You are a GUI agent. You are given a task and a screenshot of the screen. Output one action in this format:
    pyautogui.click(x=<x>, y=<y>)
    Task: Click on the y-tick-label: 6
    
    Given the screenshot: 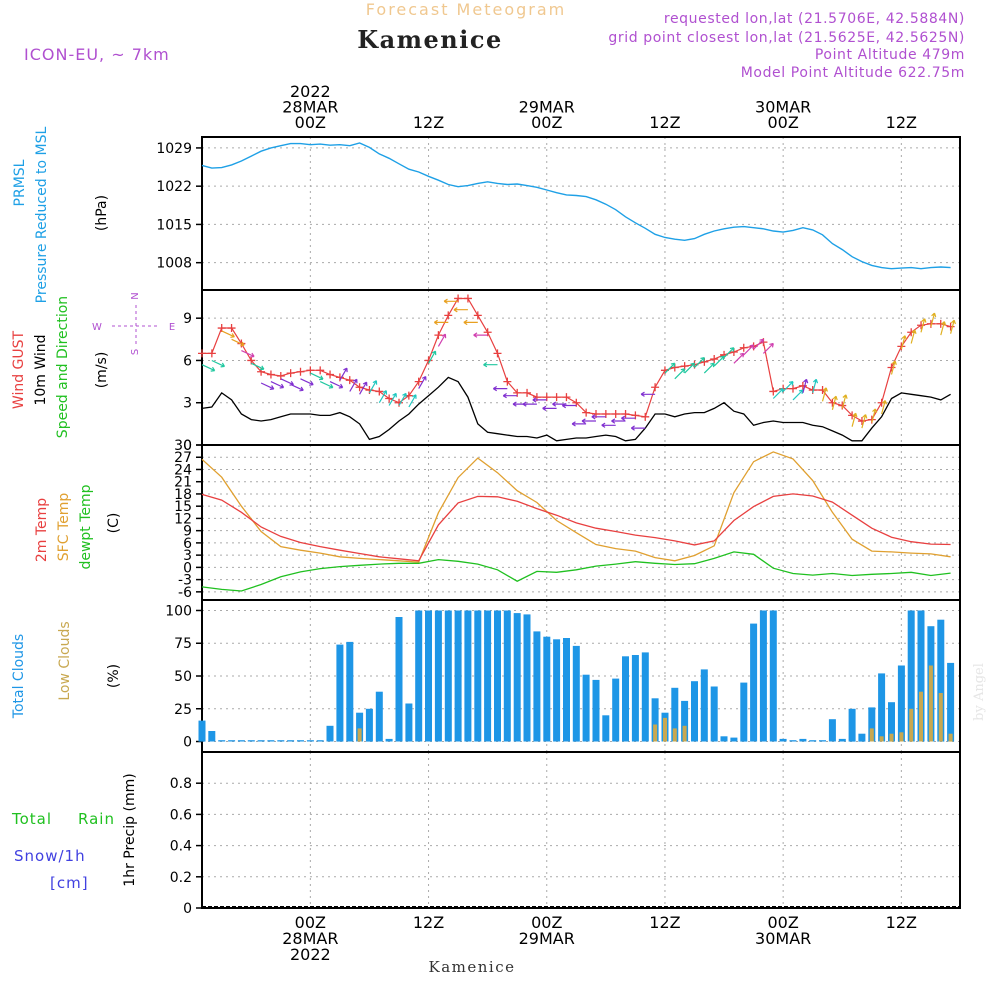 What is the action you would take?
    pyautogui.click(x=187, y=544)
    